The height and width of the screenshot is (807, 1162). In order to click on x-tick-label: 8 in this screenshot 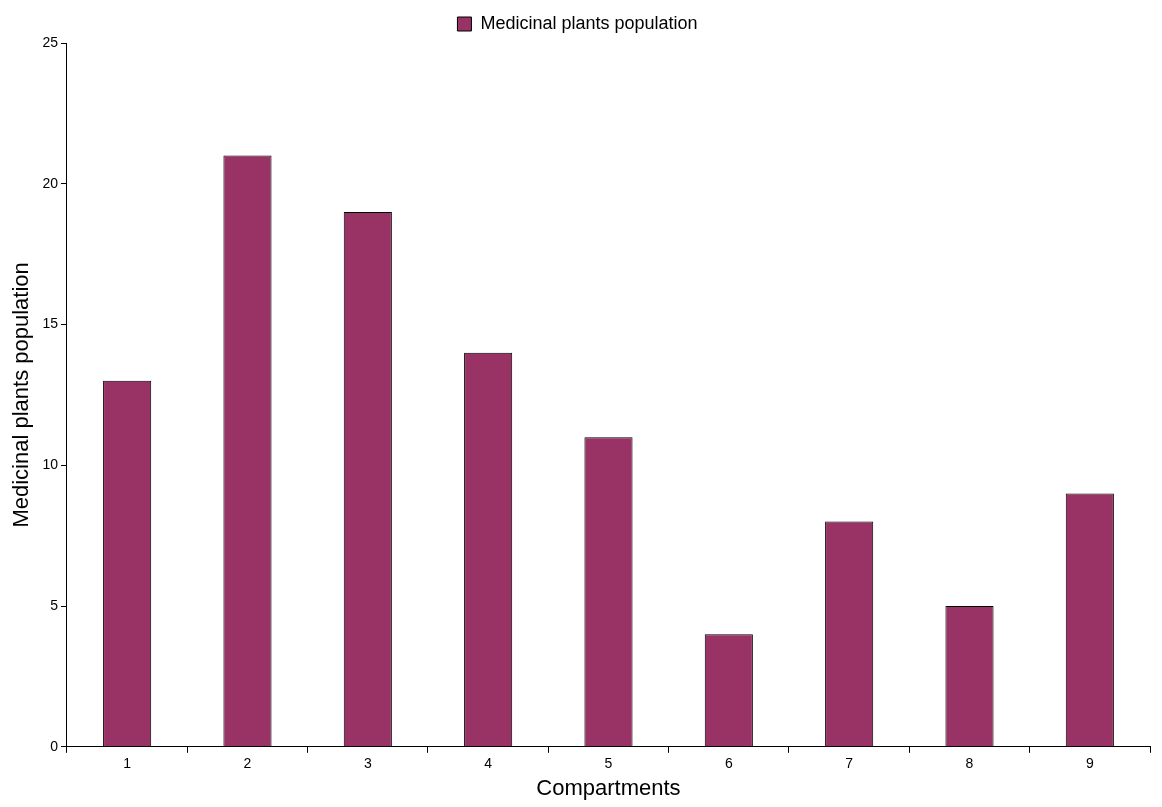, I will do `click(969, 763)`.